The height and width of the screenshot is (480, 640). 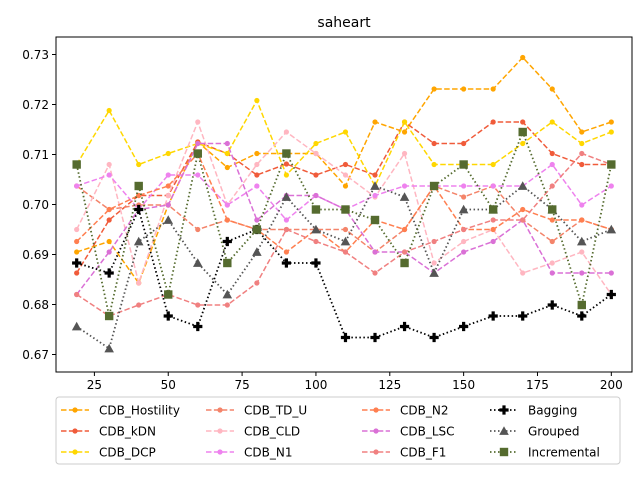 What do you see at coordinates (35, 155) in the screenshot?
I see `y-tick-label: 0.71` at bounding box center [35, 155].